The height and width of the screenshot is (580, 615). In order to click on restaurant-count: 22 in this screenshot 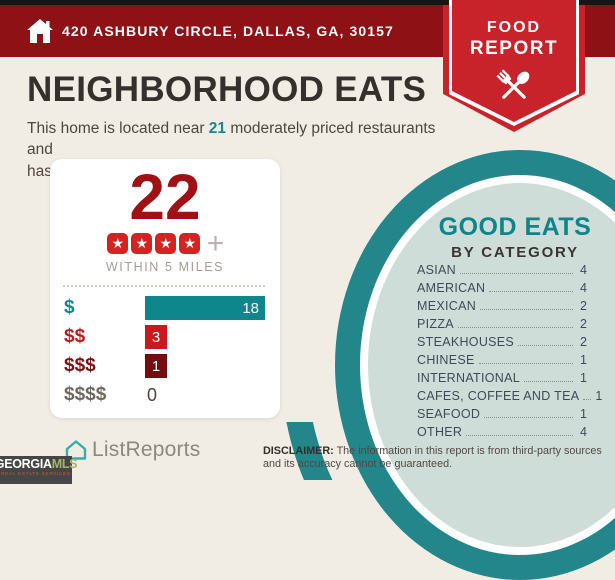, I will do `click(165, 197)`.